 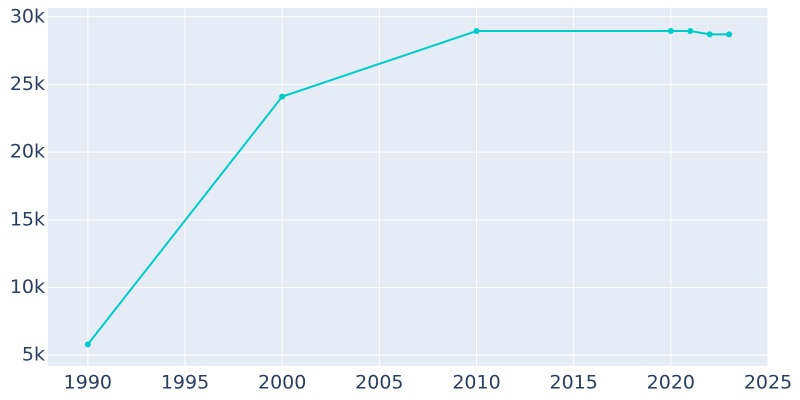 I want to click on x-tick-label: 2025, so click(x=768, y=383).